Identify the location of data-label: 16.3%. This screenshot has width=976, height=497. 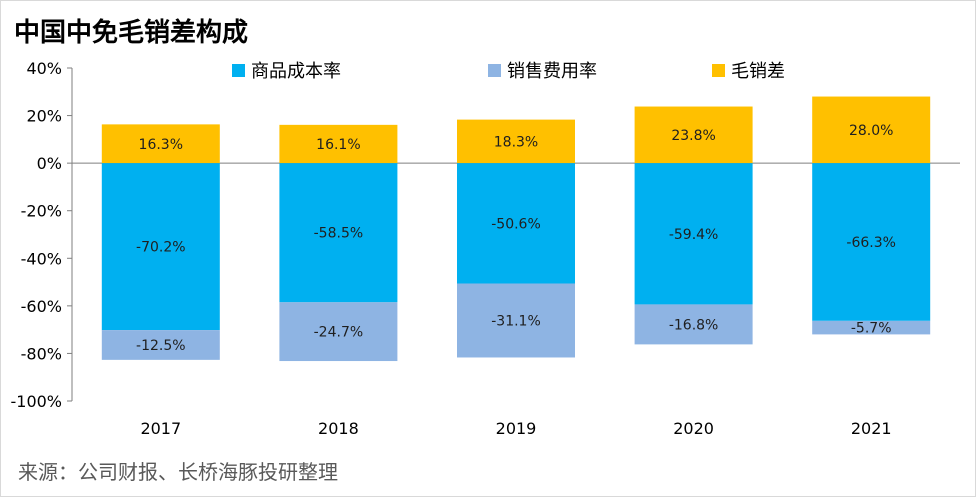
(161, 145).